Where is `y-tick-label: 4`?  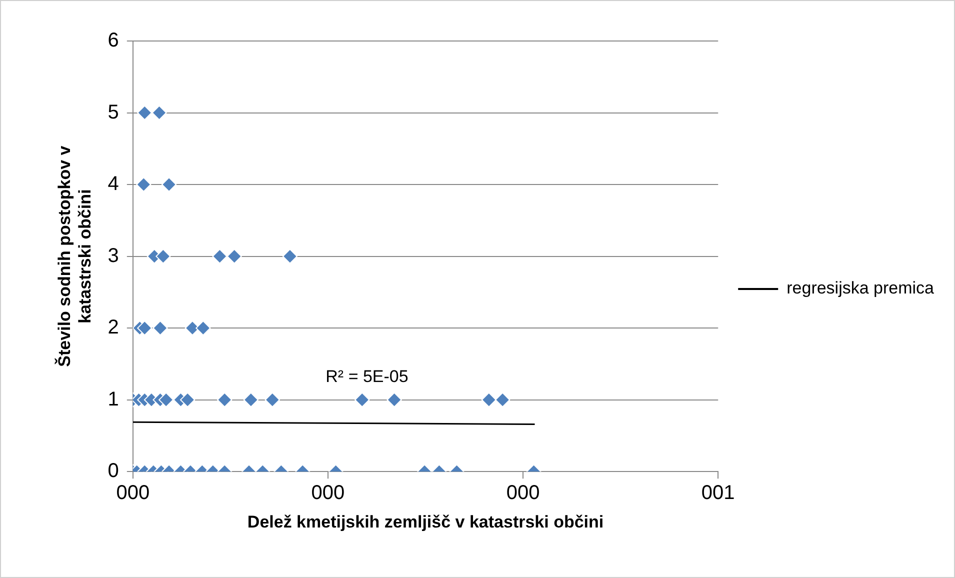 y-tick-label: 4 is located at coordinates (113, 184).